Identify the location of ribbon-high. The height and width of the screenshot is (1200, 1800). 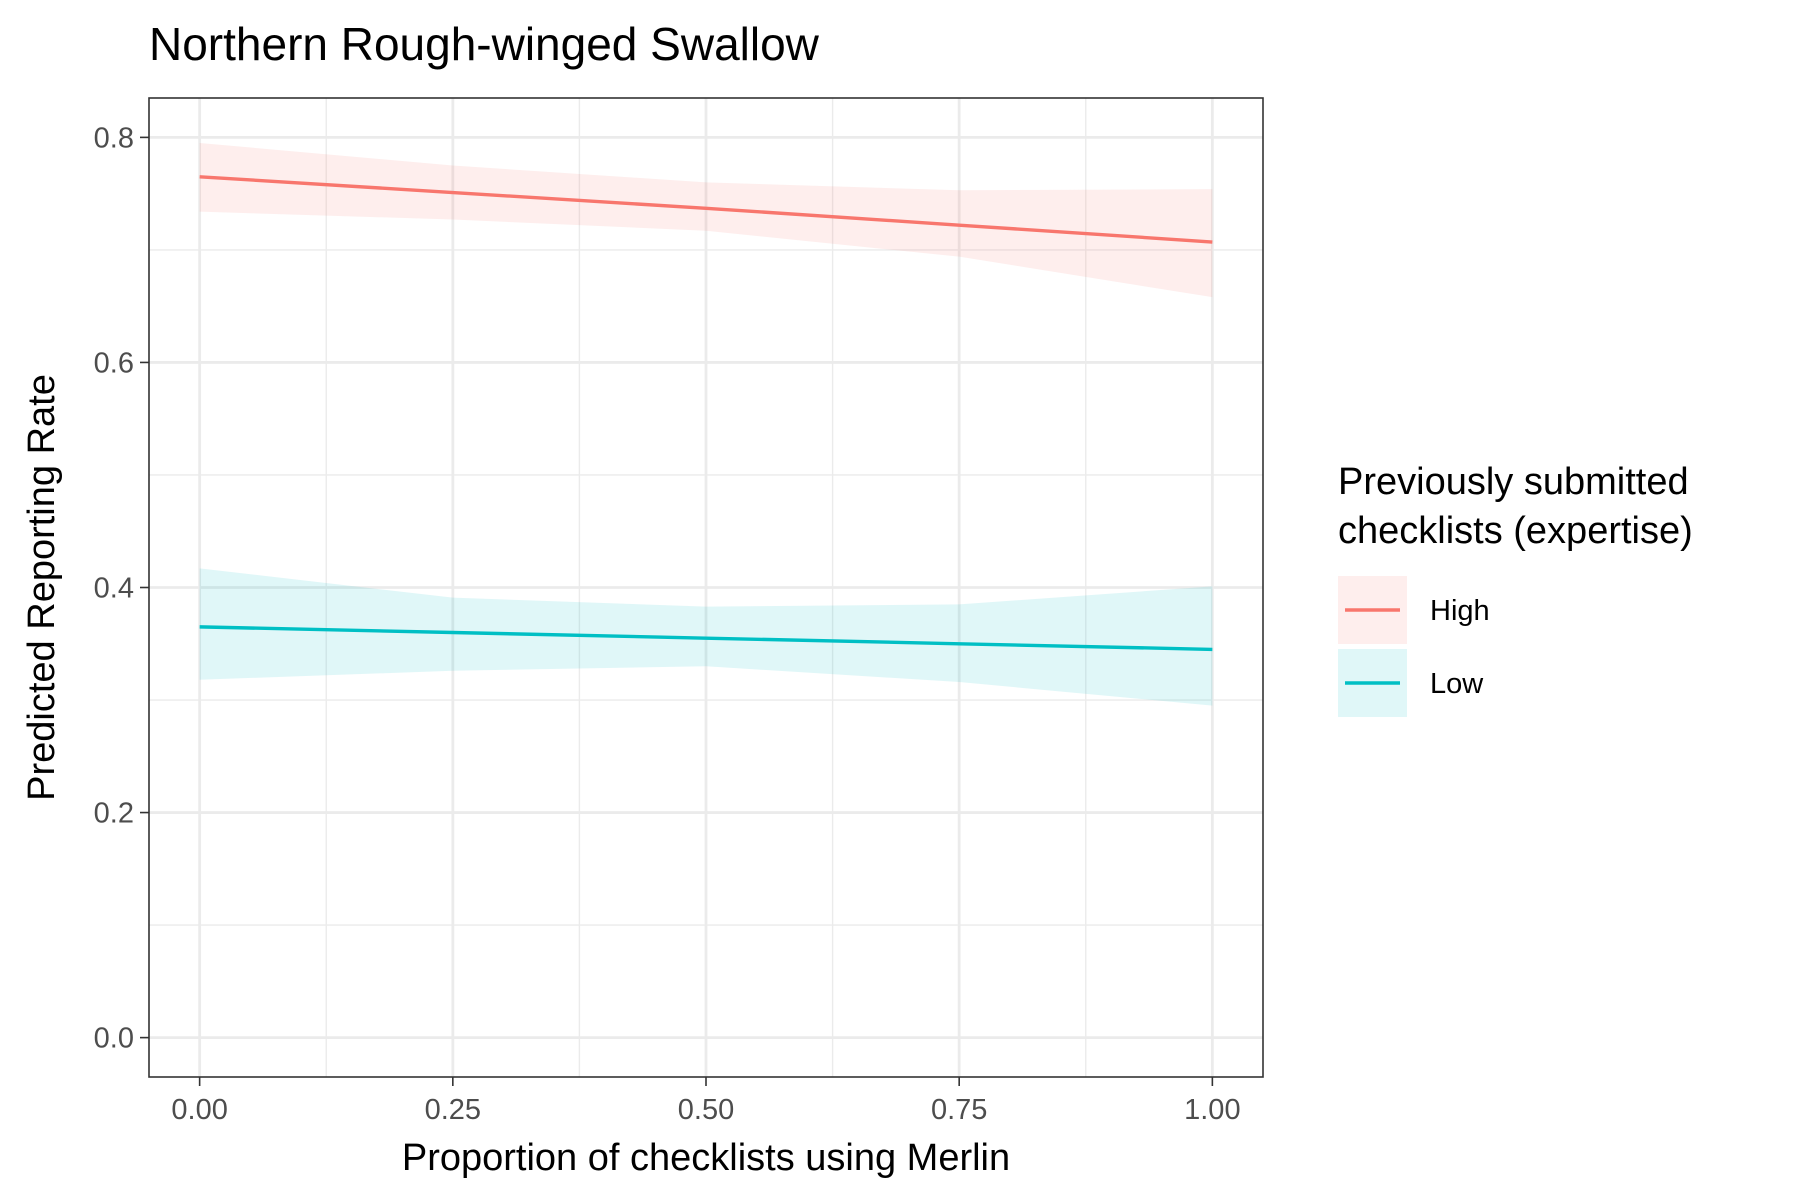
(706, 220).